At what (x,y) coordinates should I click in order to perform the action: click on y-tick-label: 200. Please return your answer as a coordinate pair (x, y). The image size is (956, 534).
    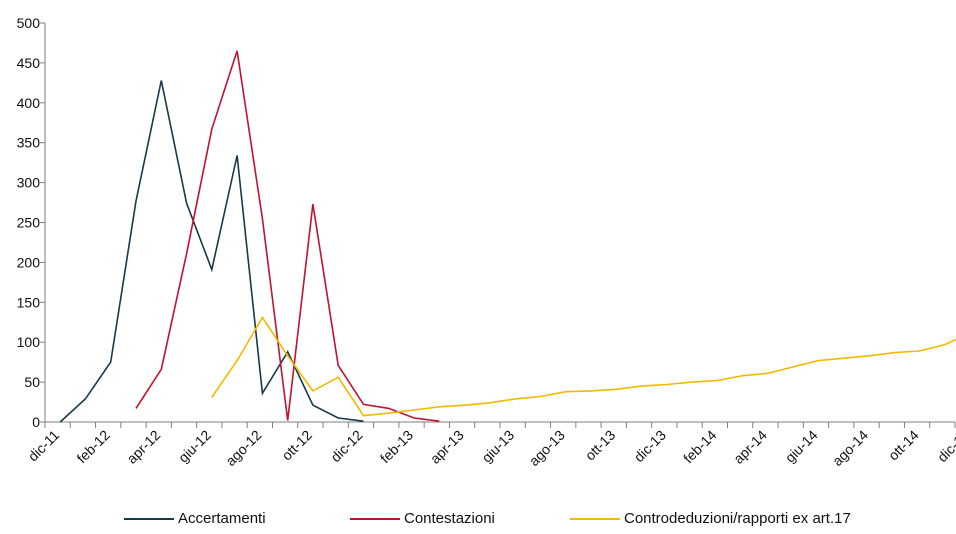
    Looking at the image, I should click on (29, 262).